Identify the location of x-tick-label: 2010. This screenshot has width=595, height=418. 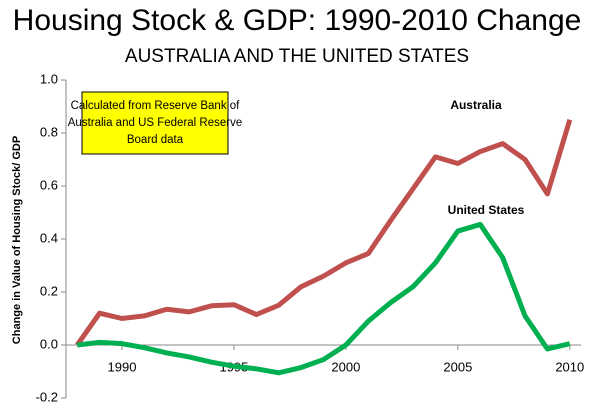
(569, 366).